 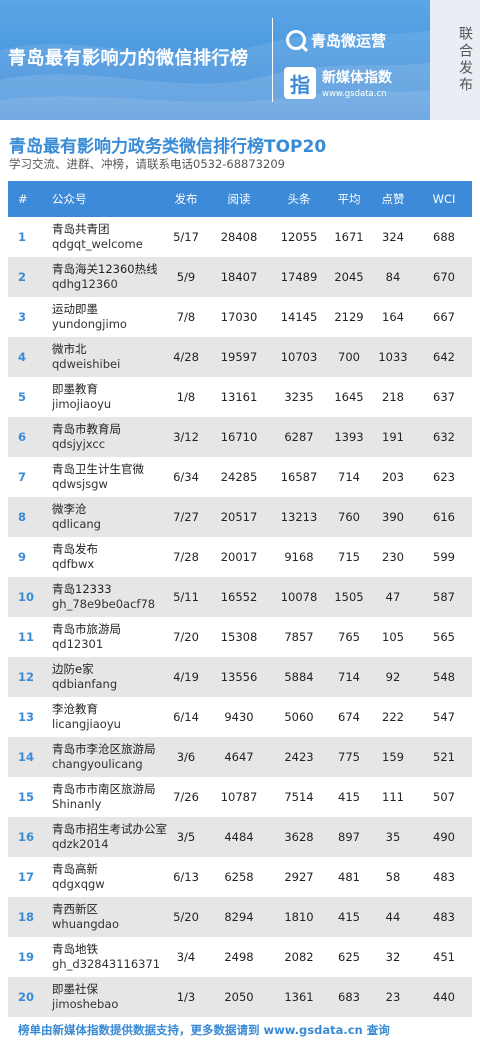 I want to click on magnifier-logo-icon, so click(x=296, y=40).